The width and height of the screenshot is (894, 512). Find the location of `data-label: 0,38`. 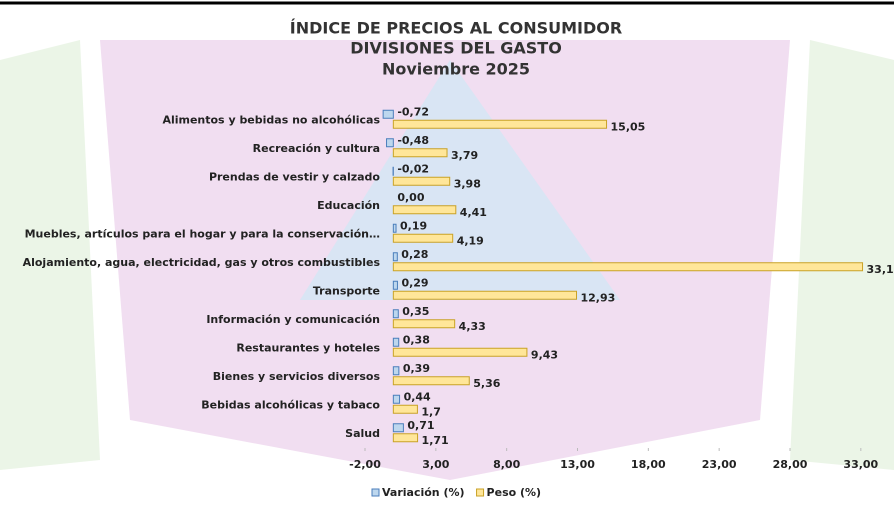

data-label: 0,38 is located at coordinates (416, 339).